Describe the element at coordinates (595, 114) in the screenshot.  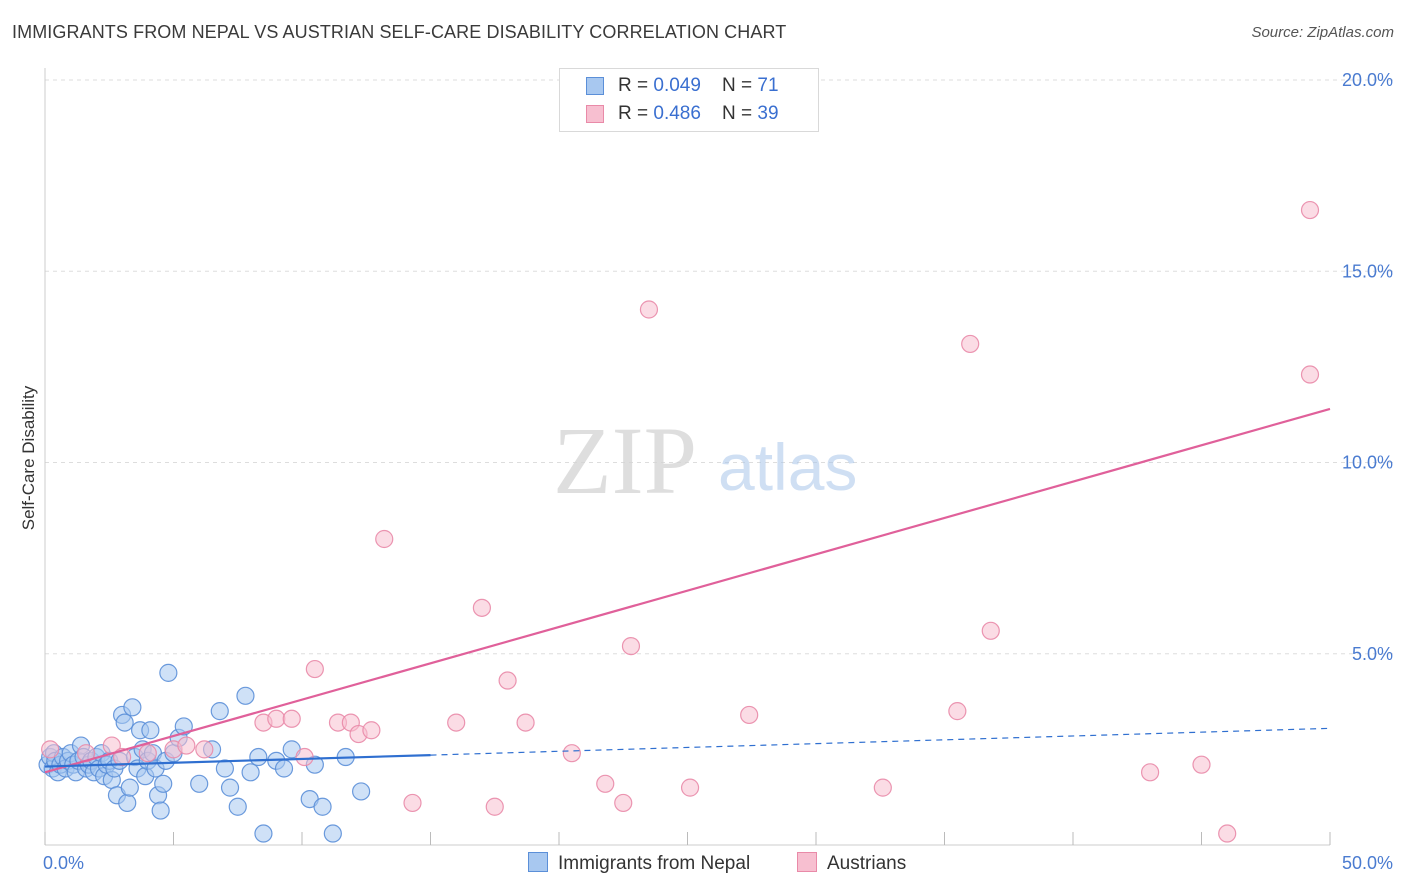
I see `legend-swatch-austrians` at that location.